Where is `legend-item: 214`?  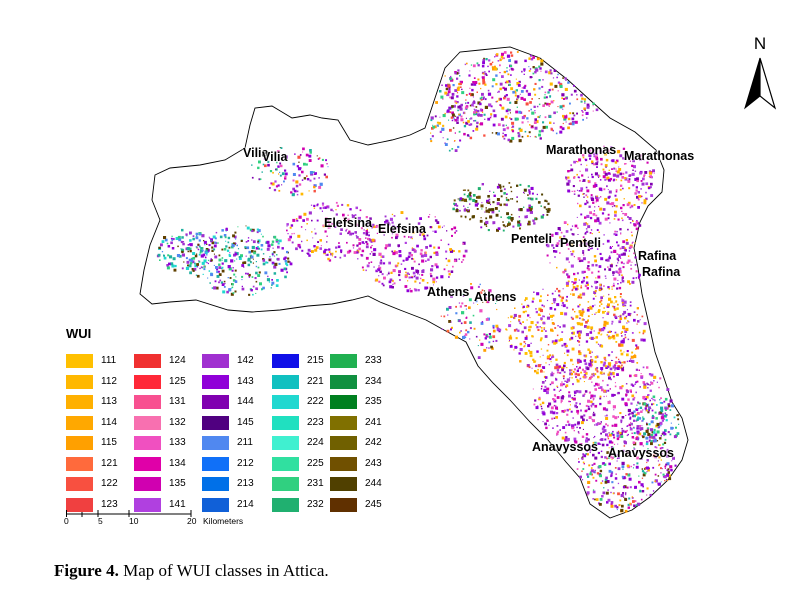
legend-item: 214 is located at coordinates (237, 504).